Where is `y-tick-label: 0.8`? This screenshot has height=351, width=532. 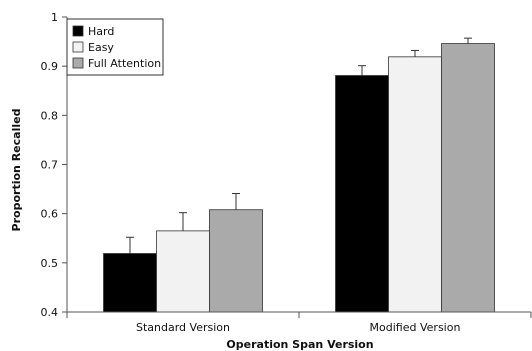 y-tick-label: 0.8 is located at coordinates (50, 115).